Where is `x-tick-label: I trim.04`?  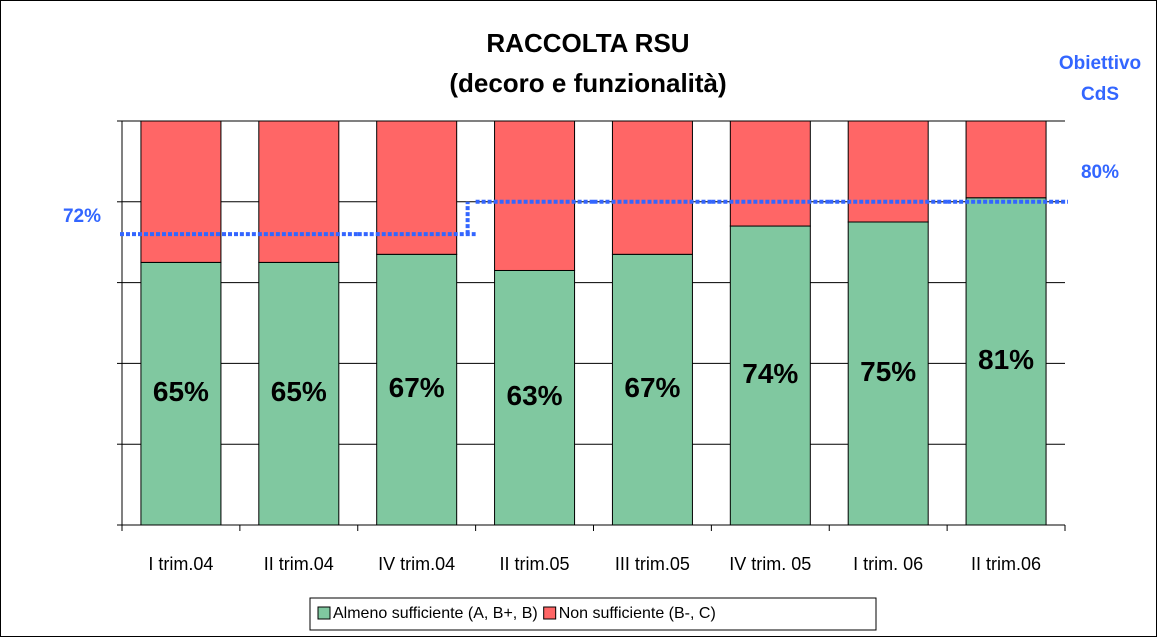 x-tick-label: I trim.04 is located at coordinates (180, 564).